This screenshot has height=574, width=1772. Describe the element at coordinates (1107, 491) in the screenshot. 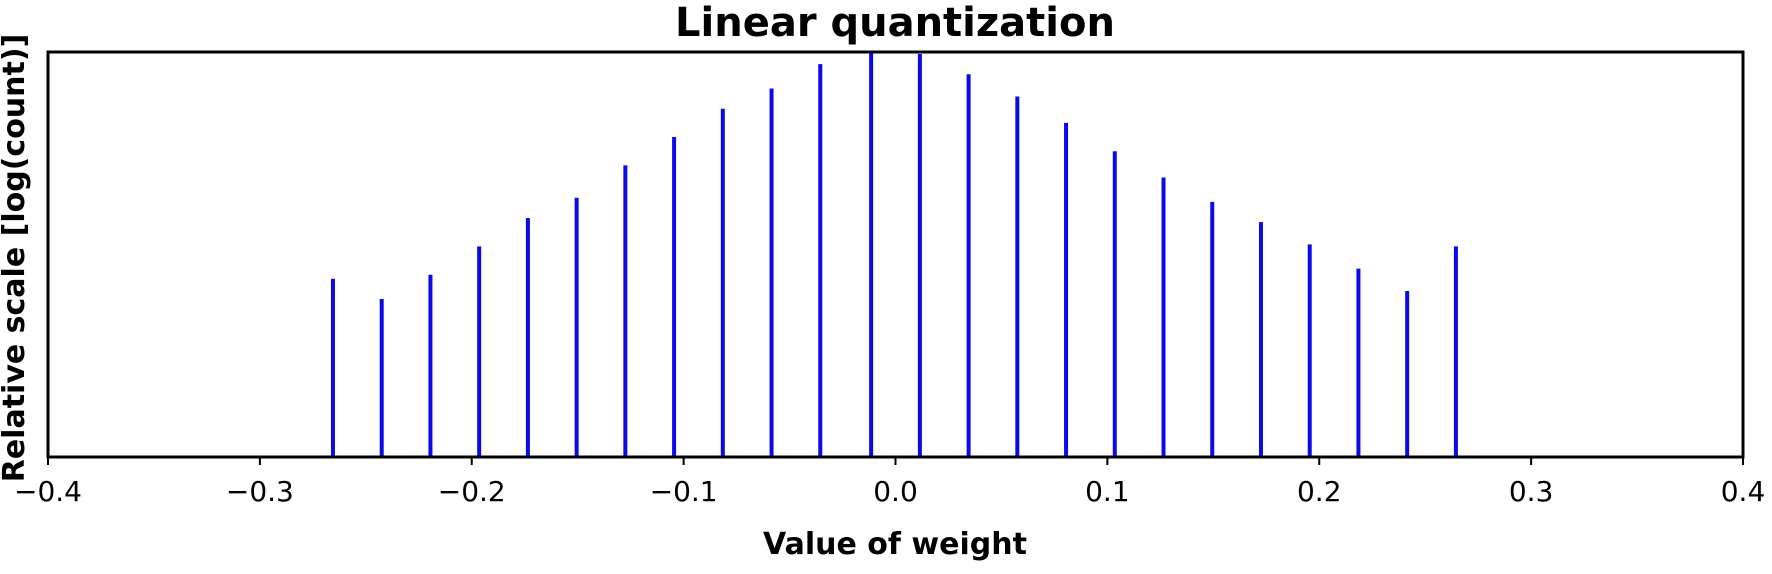

I see `x-tick-label: 0.1` at that location.